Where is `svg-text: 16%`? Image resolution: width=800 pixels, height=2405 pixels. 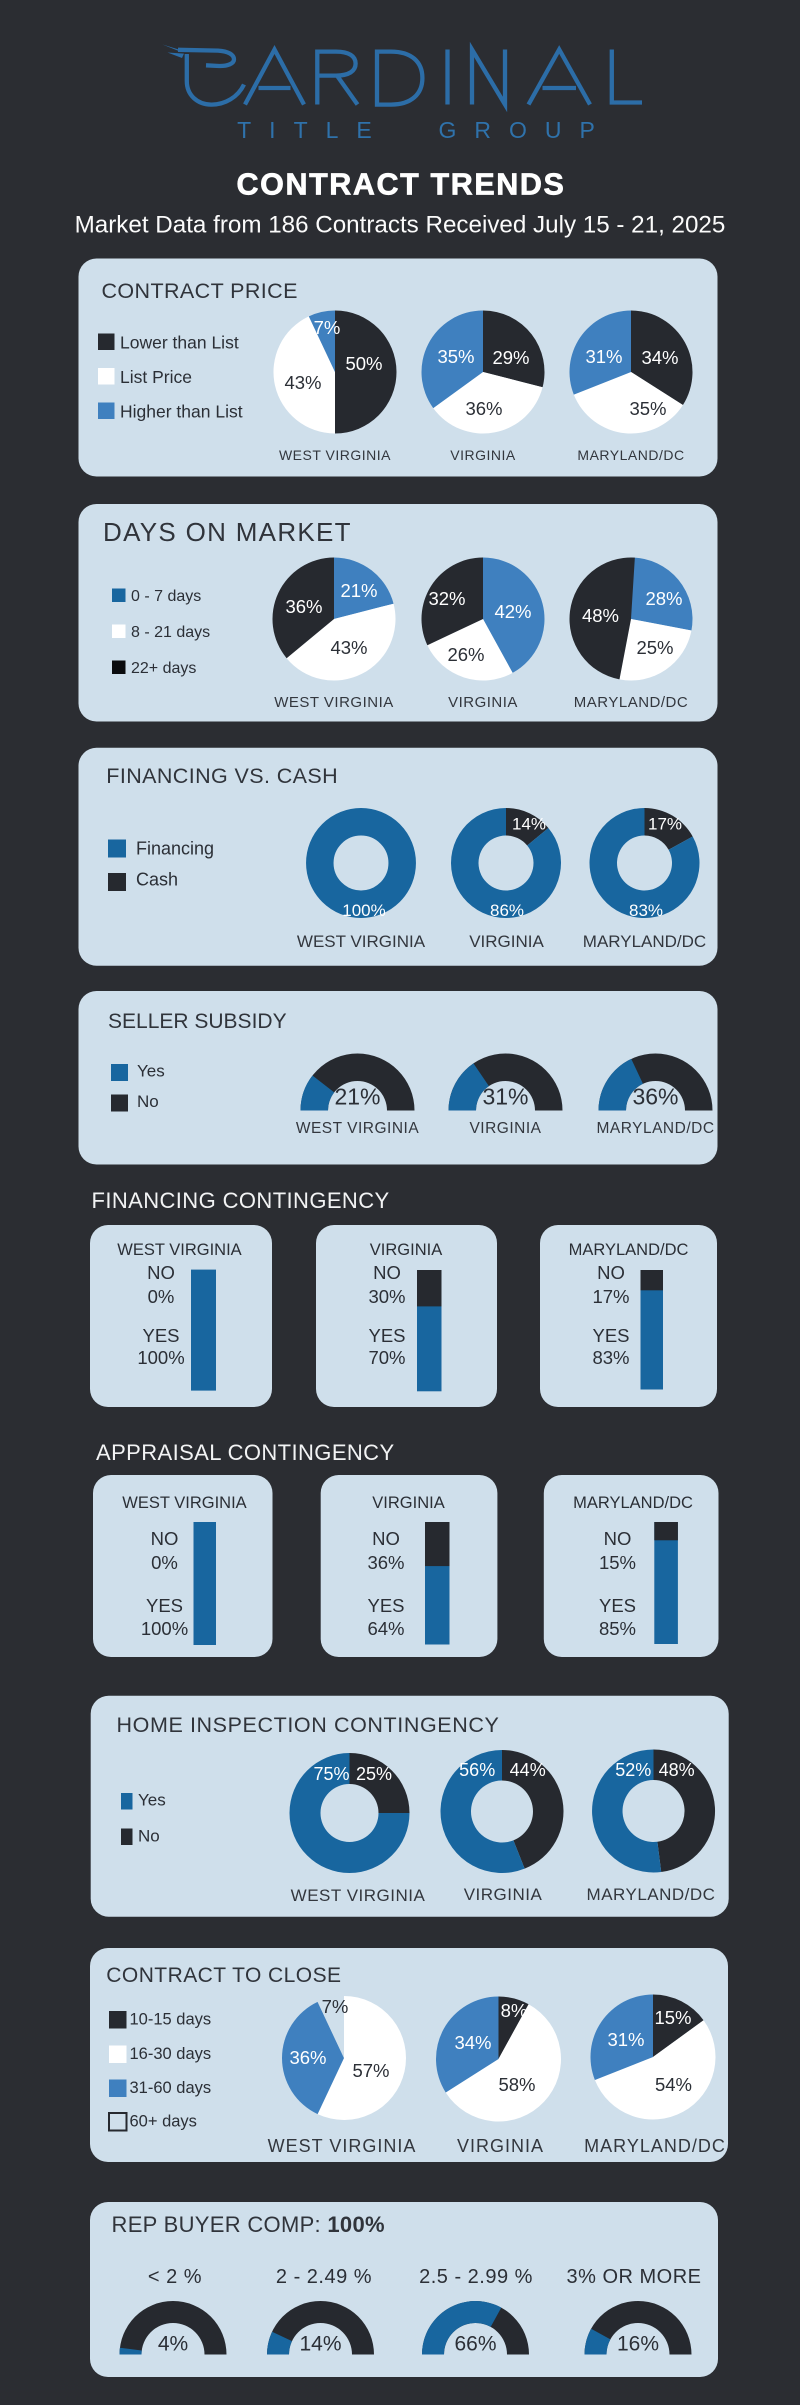 svg-text: 16% is located at coordinates (638, 2344).